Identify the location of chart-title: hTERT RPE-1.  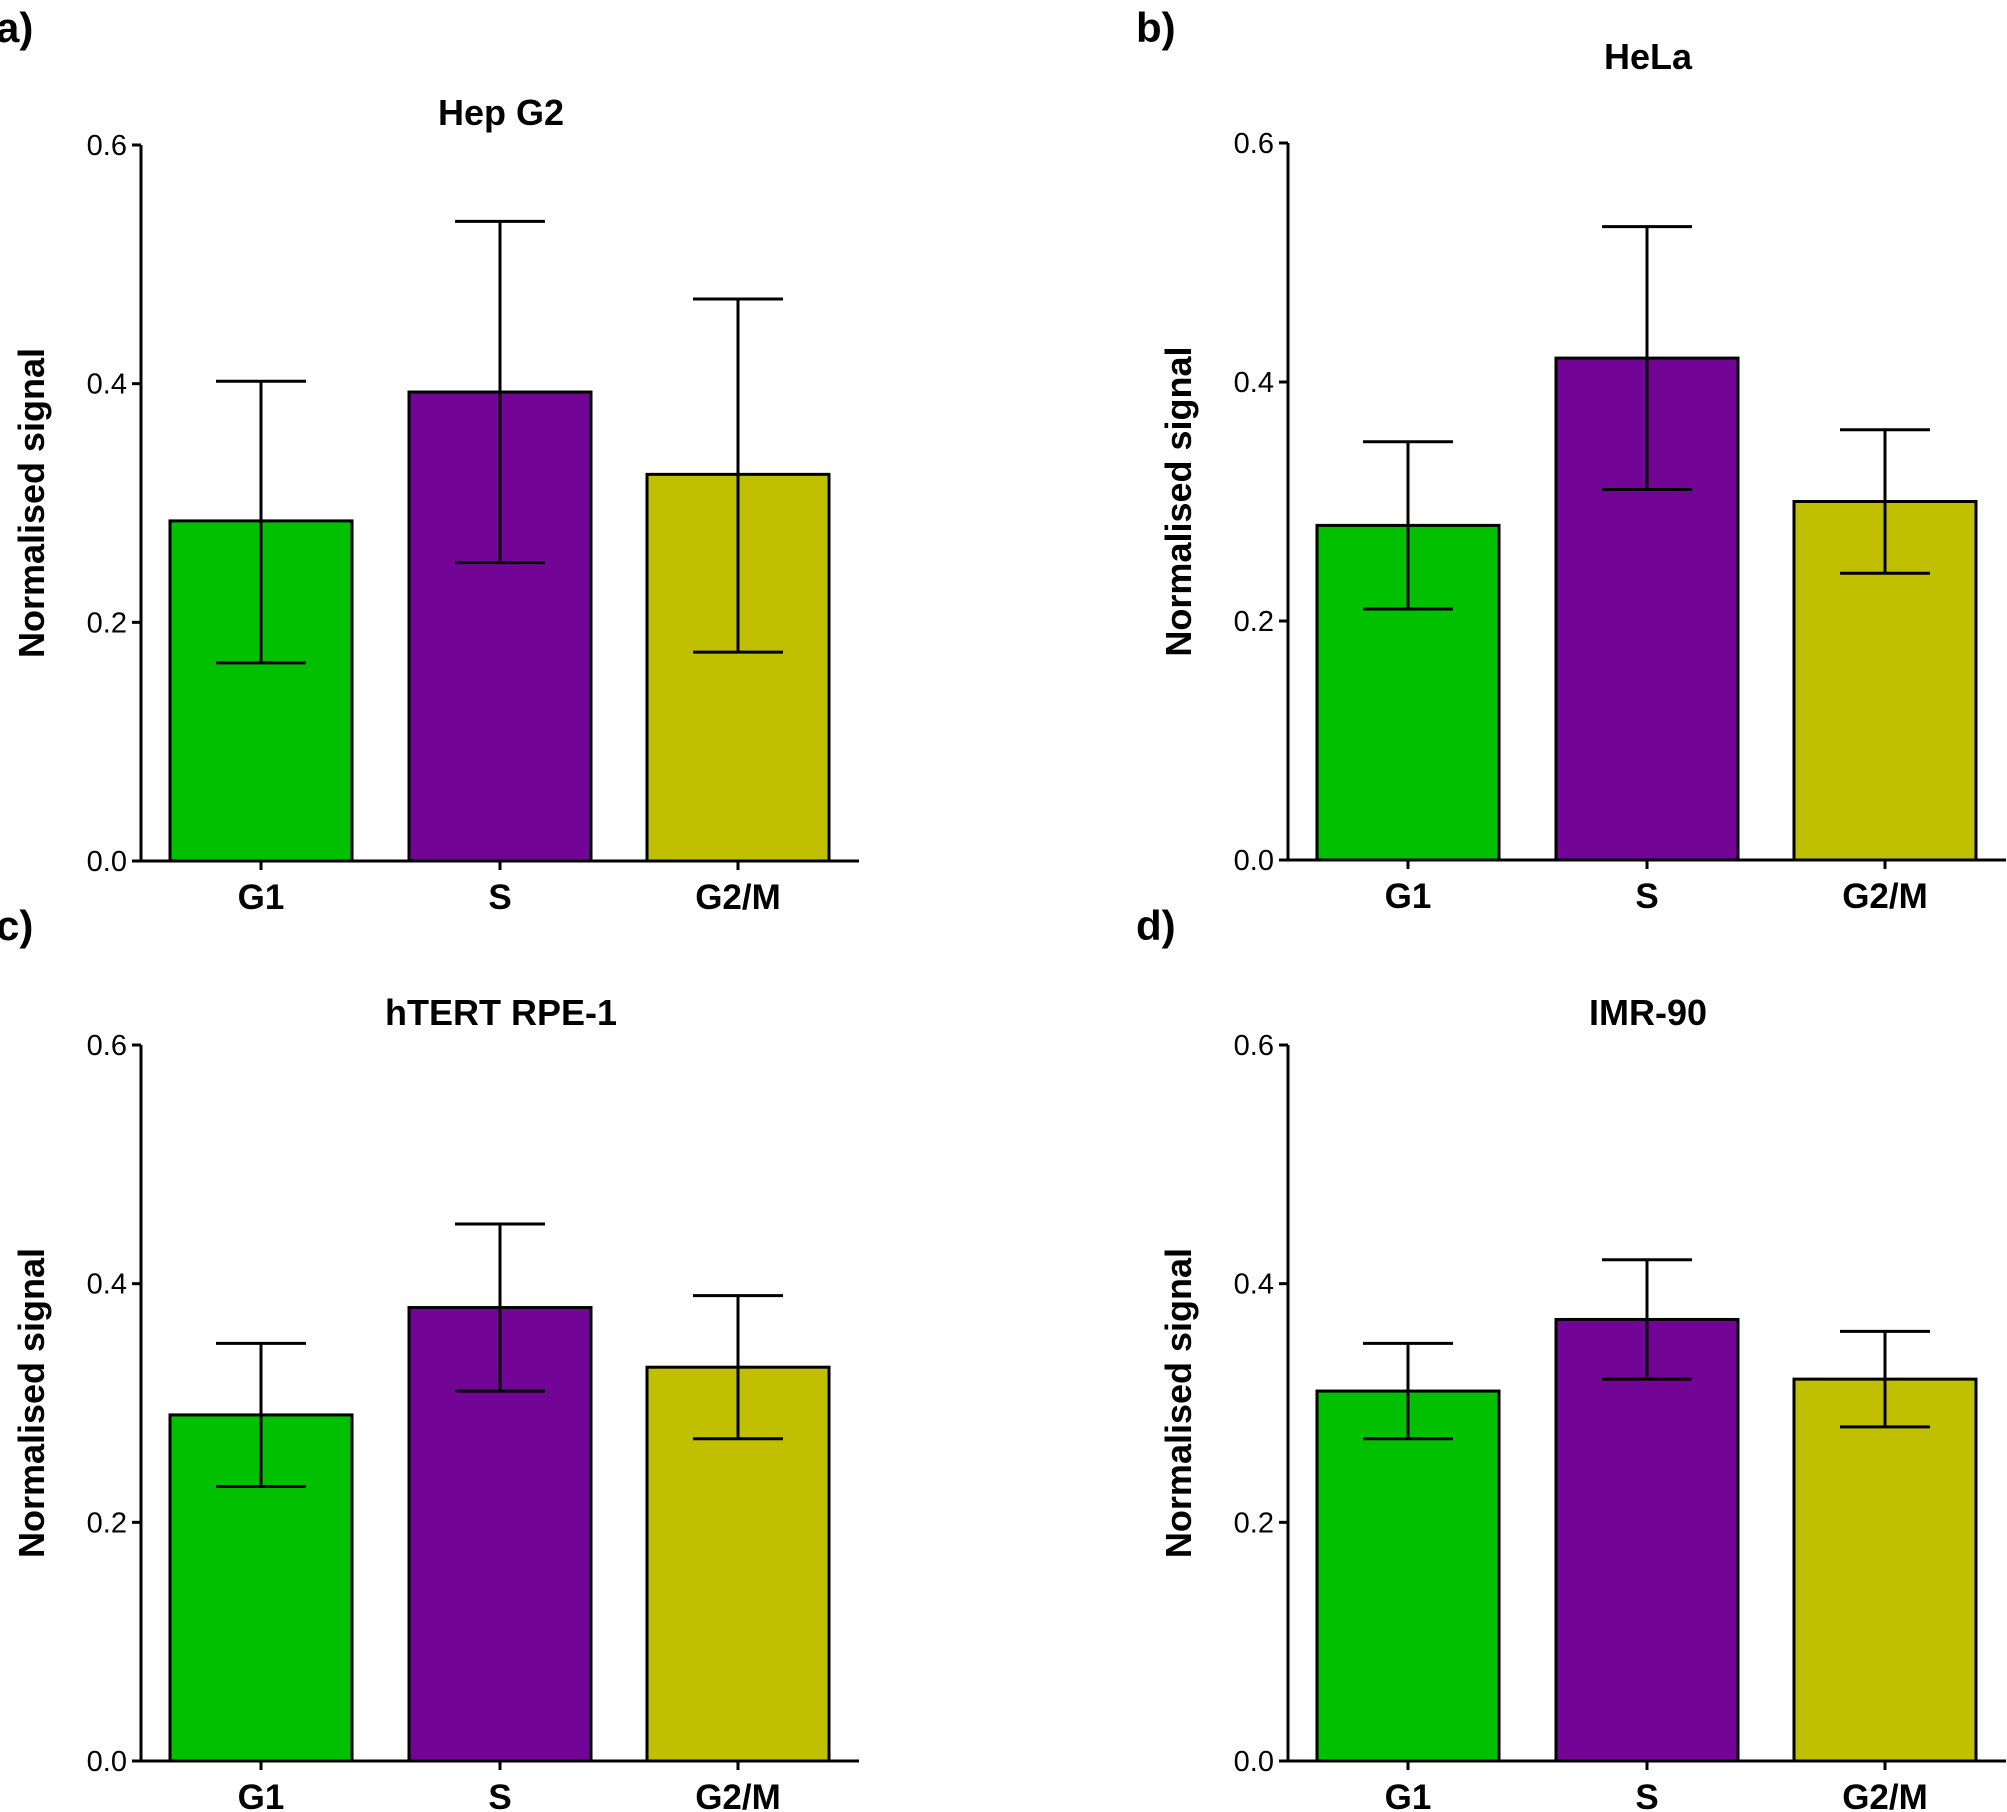
(501, 1012).